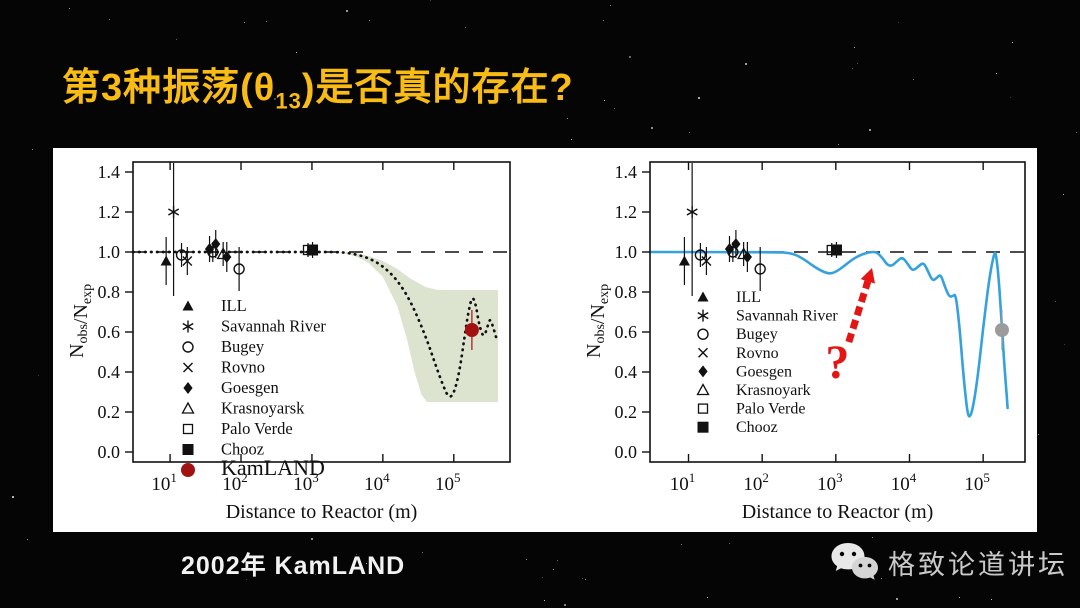  What do you see at coordinates (837, 362) in the screenshot?
I see `question-mark: ?` at bounding box center [837, 362].